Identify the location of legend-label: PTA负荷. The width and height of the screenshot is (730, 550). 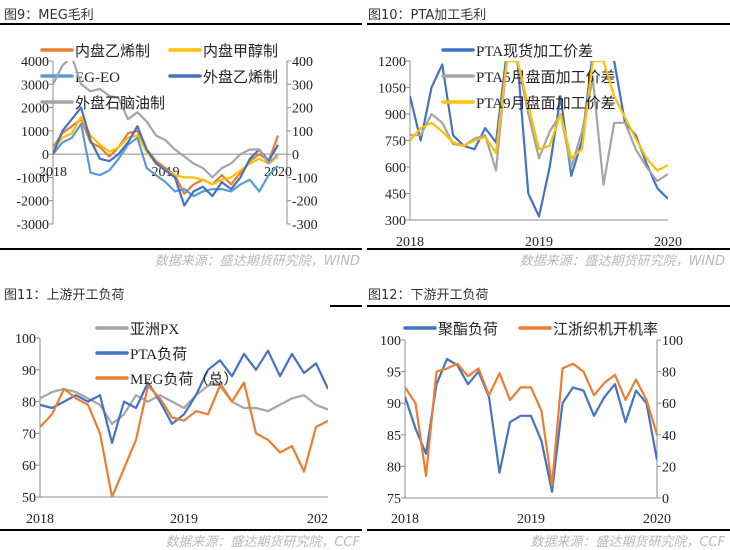
(158, 354).